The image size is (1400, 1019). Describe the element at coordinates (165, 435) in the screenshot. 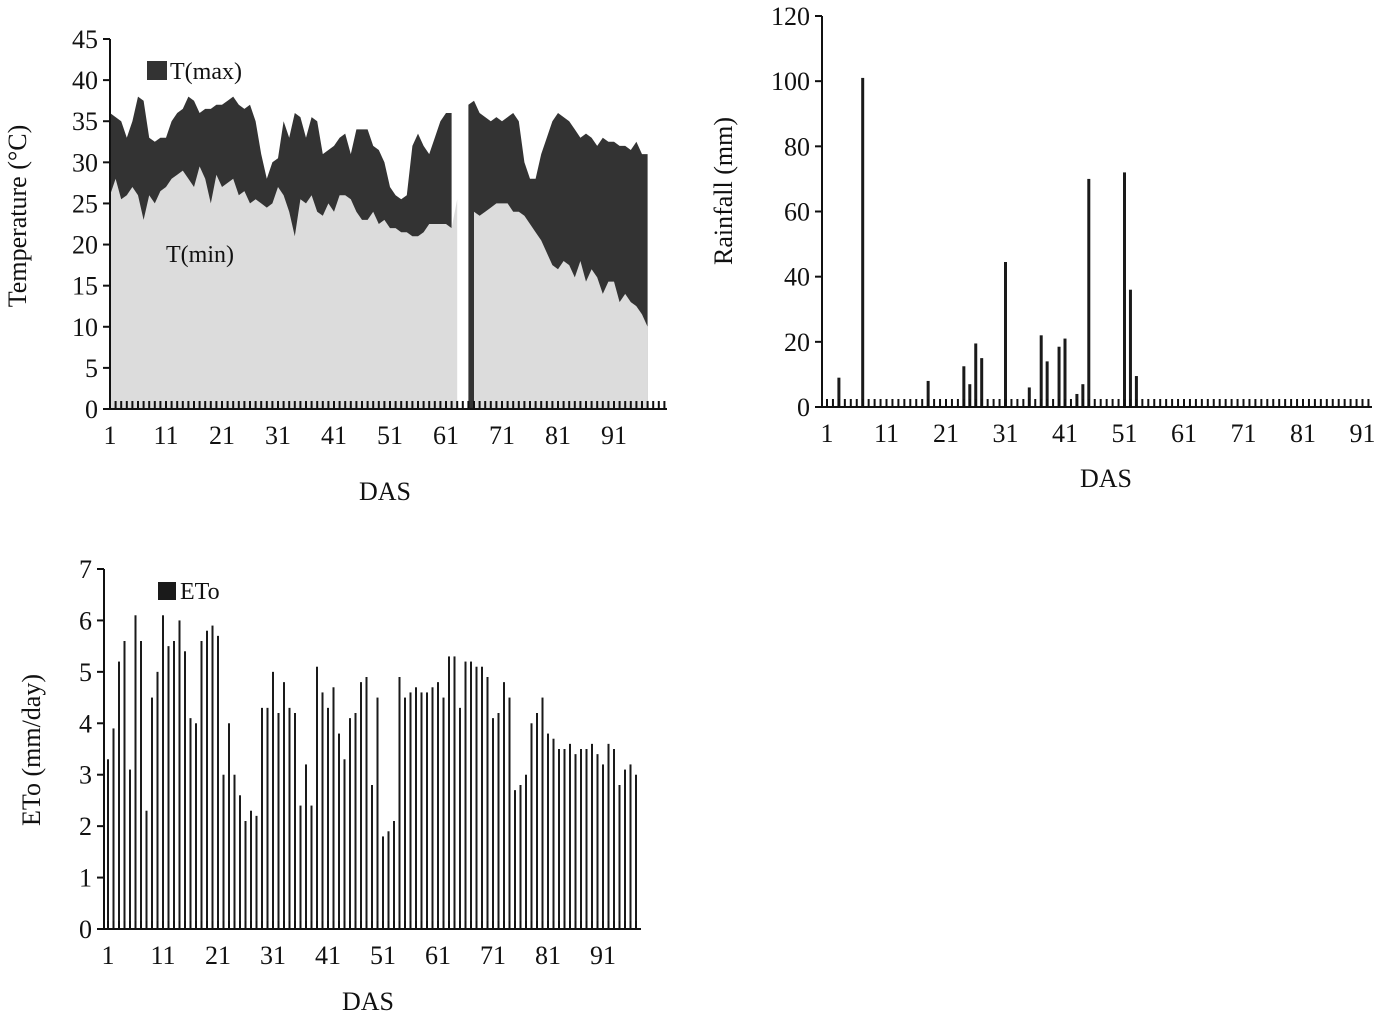

I see `temperature-x-tick-label: 11` at that location.